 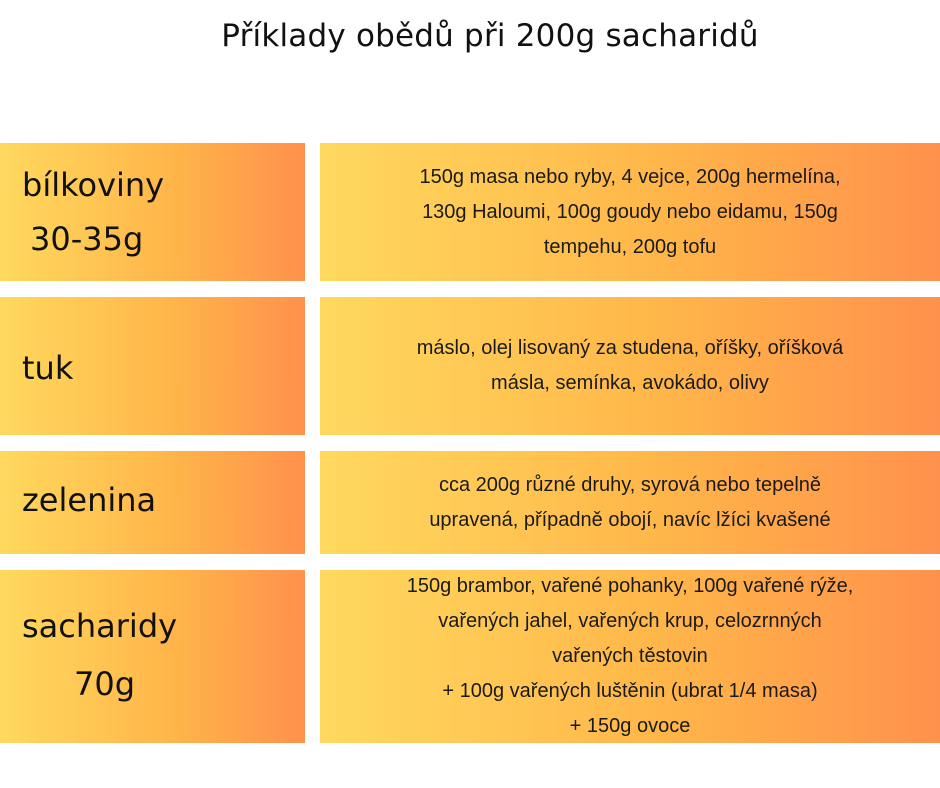 What do you see at coordinates (89, 500) in the screenshot?
I see `row-label-line: zelenina` at bounding box center [89, 500].